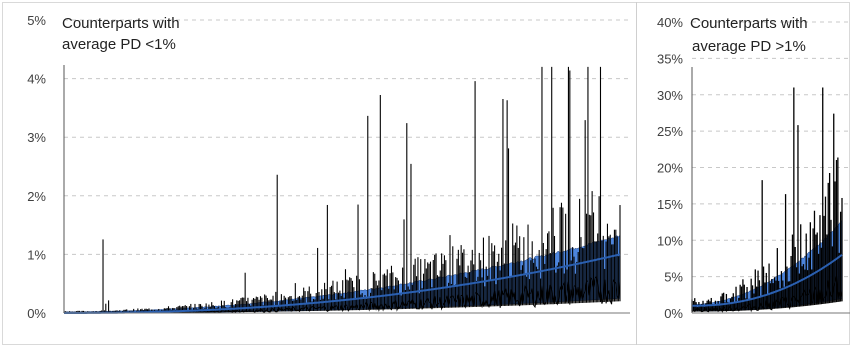 The width and height of the screenshot is (854, 349). What do you see at coordinates (670, 204) in the screenshot?
I see `y-tick-label: 15%` at bounding box center [670, 204].